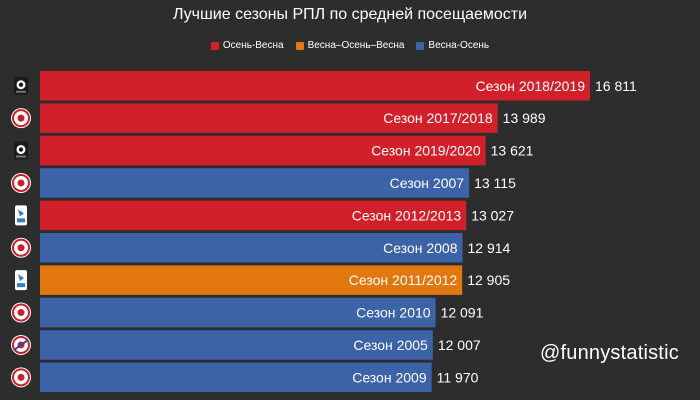 This screenshot has height=400, width=700. I want to click on legend-item: Весна-Осень, so click(452, 45).